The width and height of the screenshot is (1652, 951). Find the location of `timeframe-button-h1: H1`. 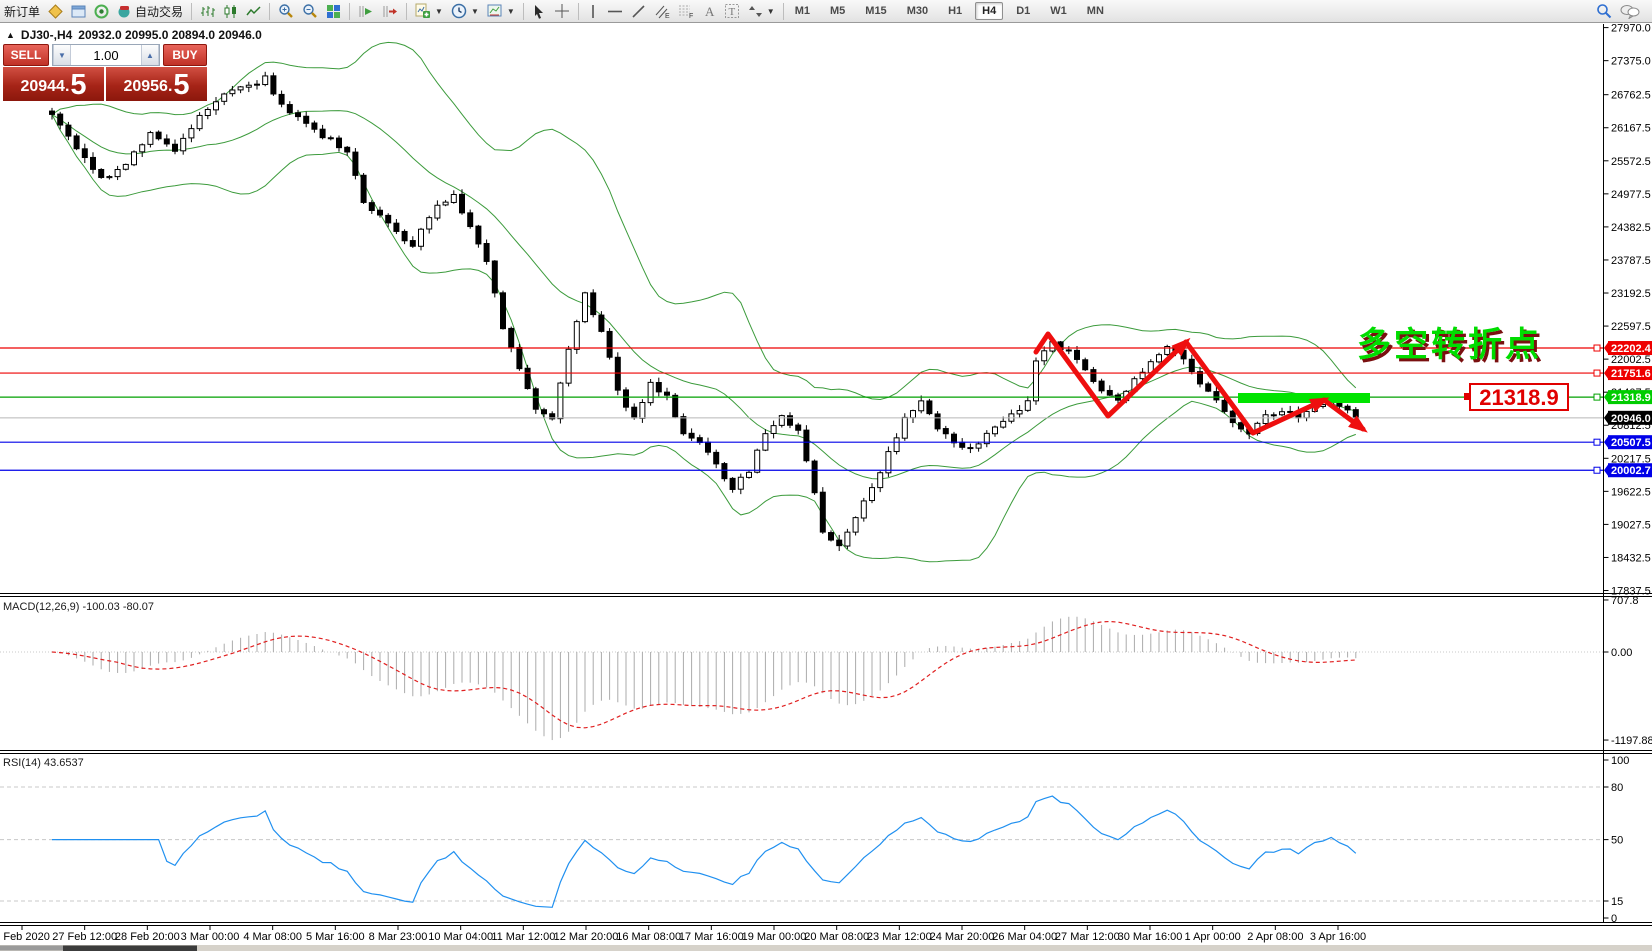

timeframe-button-h1: H1 is located at coordinates (955, 11).